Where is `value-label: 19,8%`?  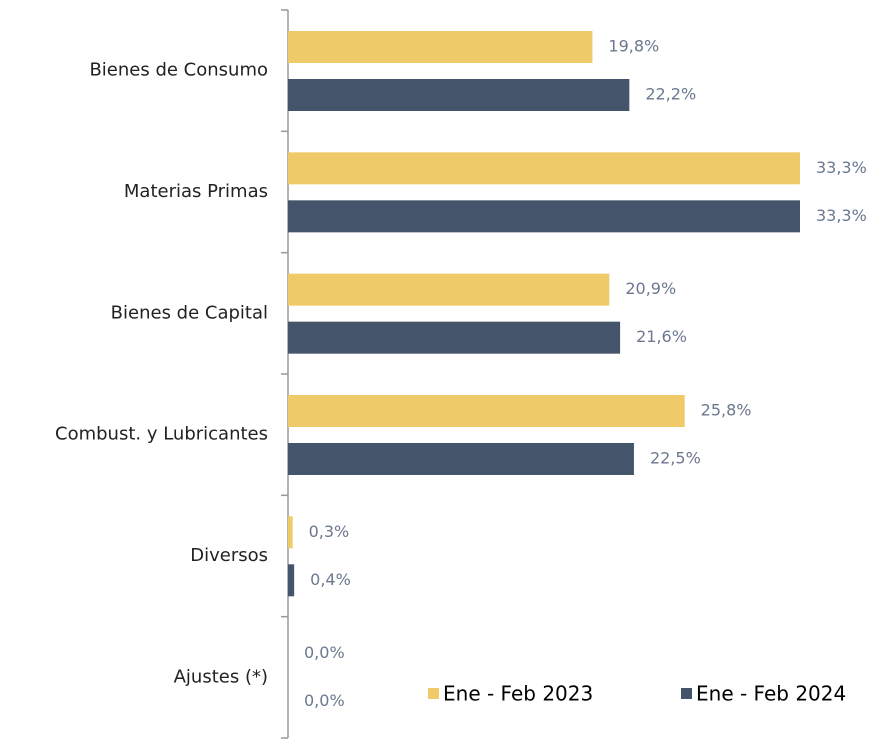 value-label: 19,8% is located at coordinates (633, 46).